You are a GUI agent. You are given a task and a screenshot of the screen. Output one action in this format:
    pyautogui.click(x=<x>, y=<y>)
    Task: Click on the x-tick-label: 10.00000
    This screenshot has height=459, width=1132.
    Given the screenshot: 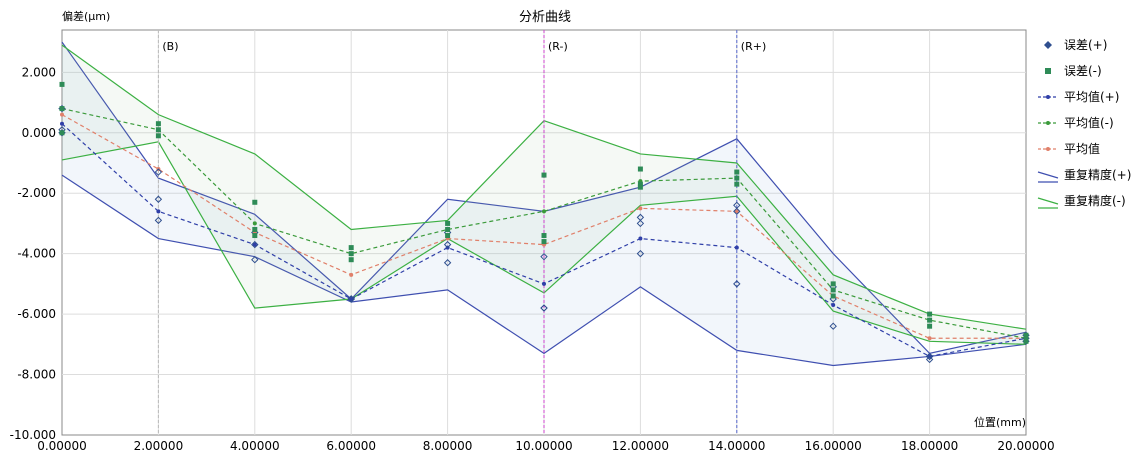 What is the action you would take?
    pyautogui.click(x=543, y=446)
    